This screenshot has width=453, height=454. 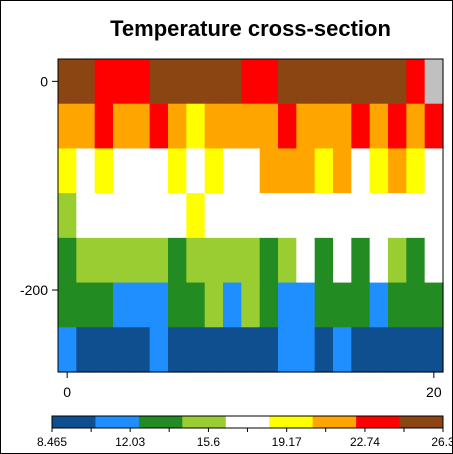 What do you see at coordinates (130, 442) in the screenshot?
I see `colorbar-label: 12.03` at bounding box center [130, 442].